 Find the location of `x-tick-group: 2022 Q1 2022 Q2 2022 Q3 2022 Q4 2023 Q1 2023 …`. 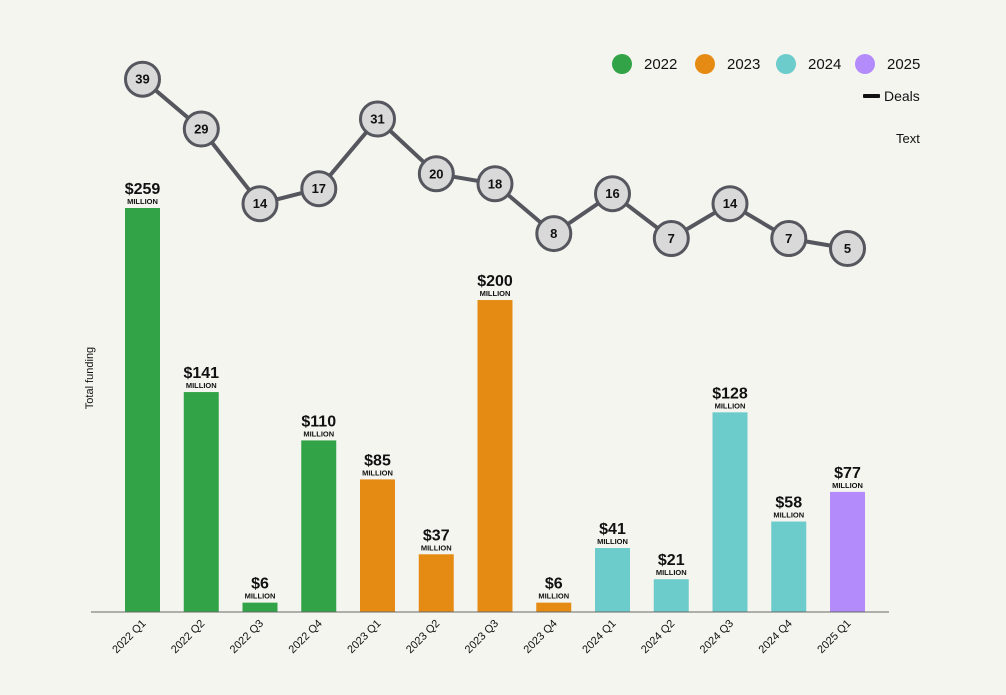

x-tick-group: 2022 Q1 2022 Q2 2022 Q3 2022 Q4 2023 Q1 2023 … is located at coordinates (481, 637).